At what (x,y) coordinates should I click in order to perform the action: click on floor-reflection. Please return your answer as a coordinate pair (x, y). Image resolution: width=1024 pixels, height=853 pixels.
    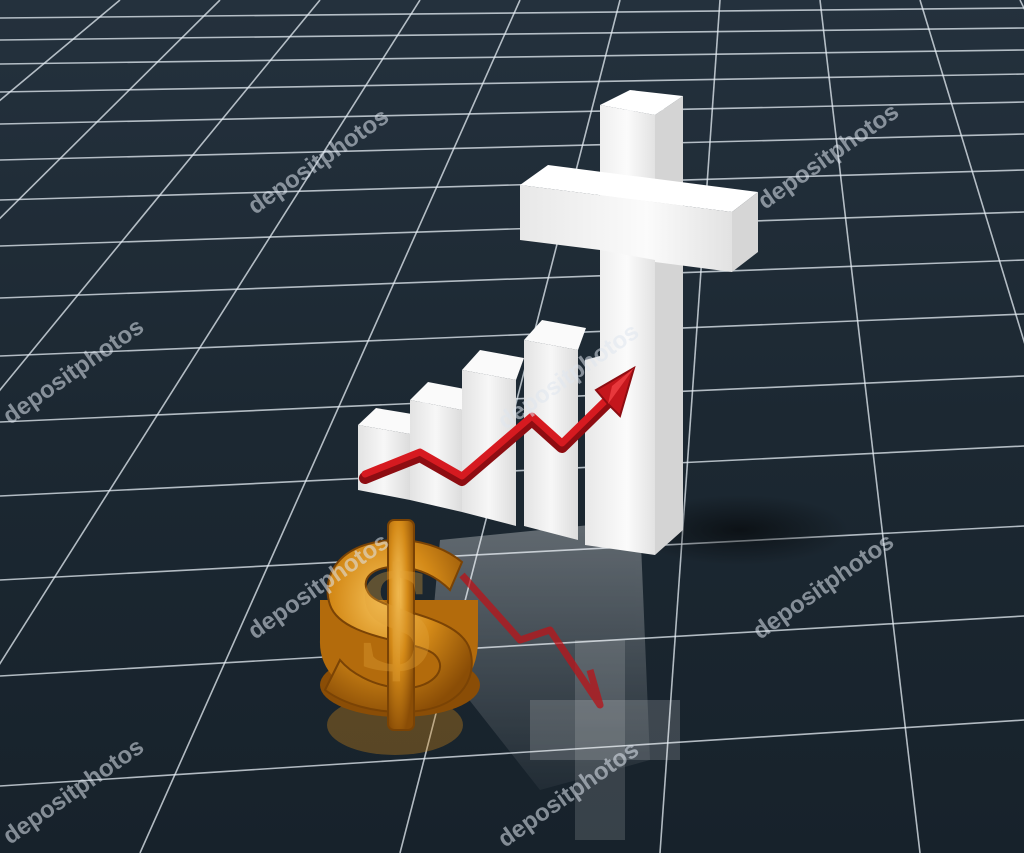
    Looking at the image, I should click on (555, 680).